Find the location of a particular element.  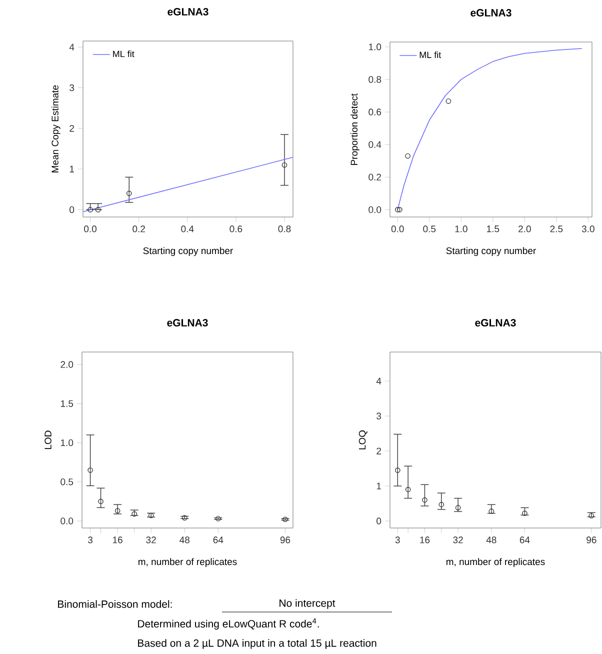

y-tick-label: 2.0 is located at coordinates (67, 364).